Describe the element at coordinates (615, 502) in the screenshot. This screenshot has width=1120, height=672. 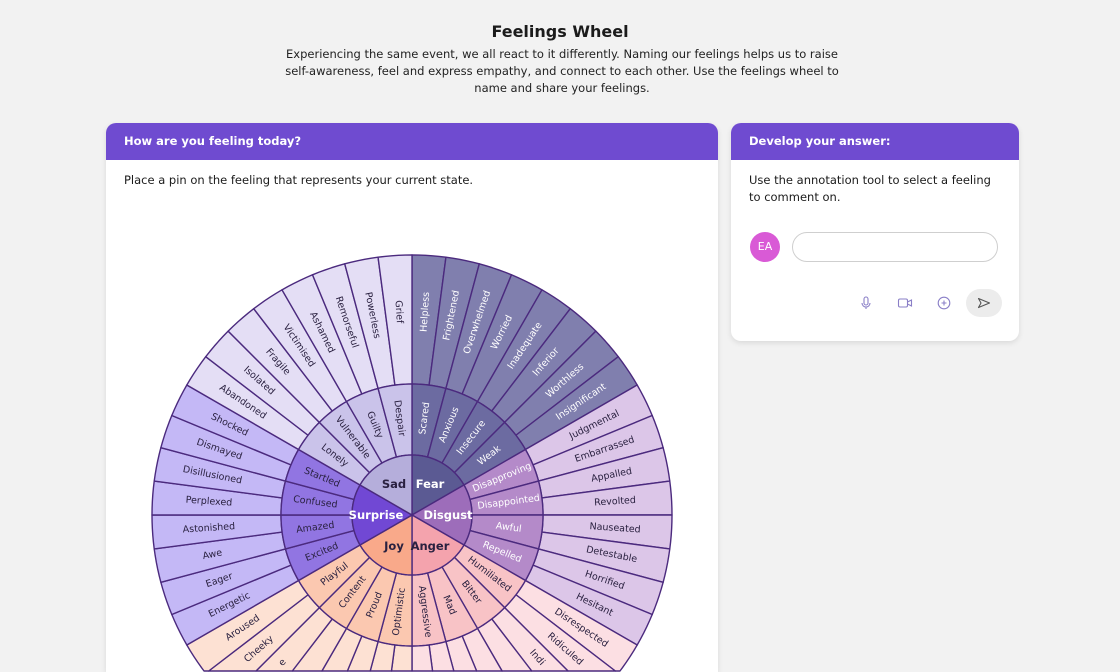
I see `feeling-label: Revolted` at that location.